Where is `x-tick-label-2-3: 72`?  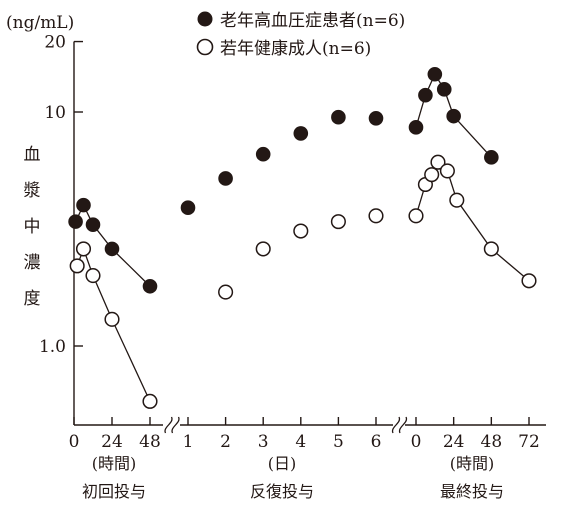 x-tick-label-2-3: 72 is located at coordinates (529, 442).